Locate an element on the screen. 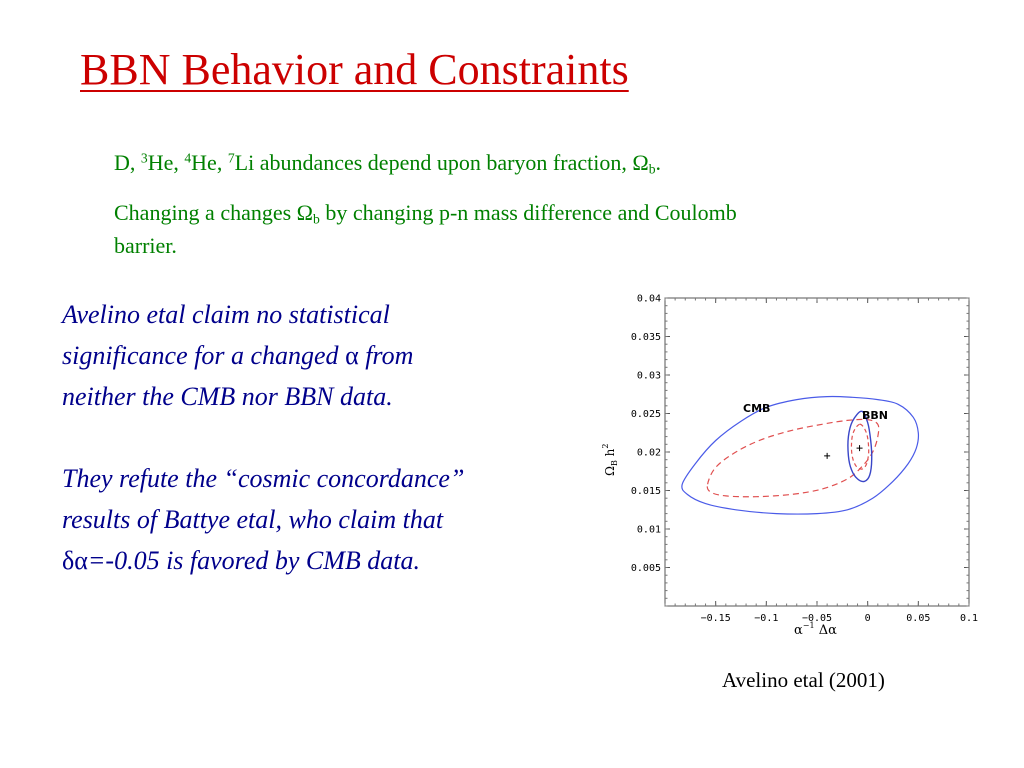  contours is located at coordinates (800, 455).